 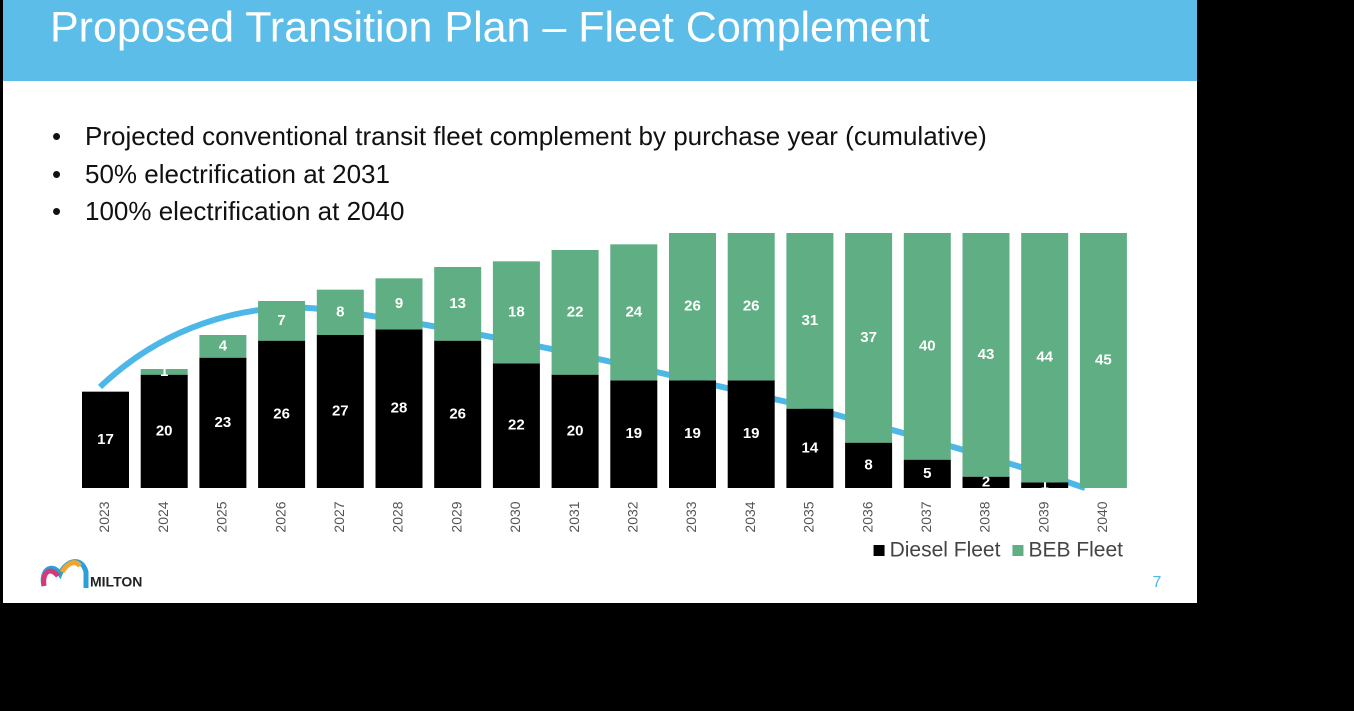 I want to click on x-tick-label: 2026, so click(x=280, y=516).